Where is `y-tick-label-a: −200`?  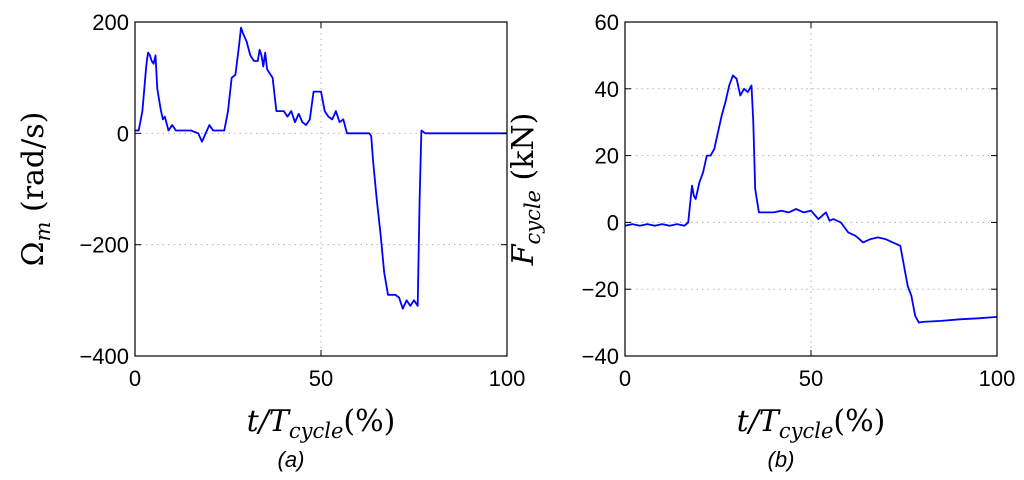
y-tick-label-a: −200 is located at coordinates (104, 245).